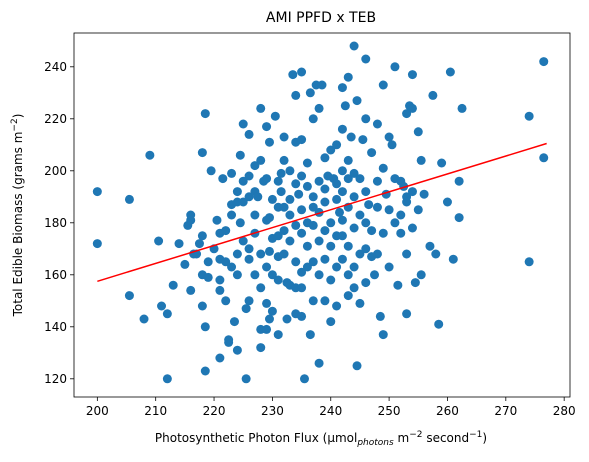  What do you see at coordinates (55, 275) in the screenshot?
I see `y-tick-label: 160` at bounding box center [55, 275].